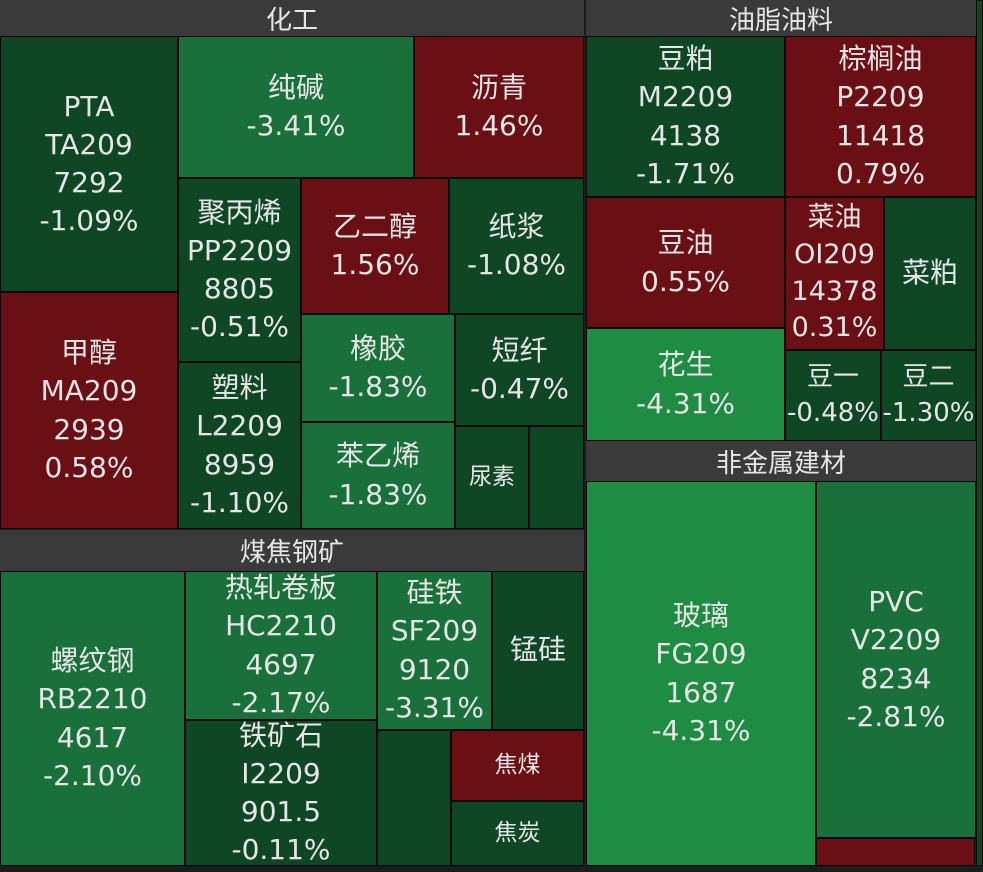 The image size is (983, 872). I want to click on tile: 硅铁 SF209 9120 -3.31%, so click(434, 650).